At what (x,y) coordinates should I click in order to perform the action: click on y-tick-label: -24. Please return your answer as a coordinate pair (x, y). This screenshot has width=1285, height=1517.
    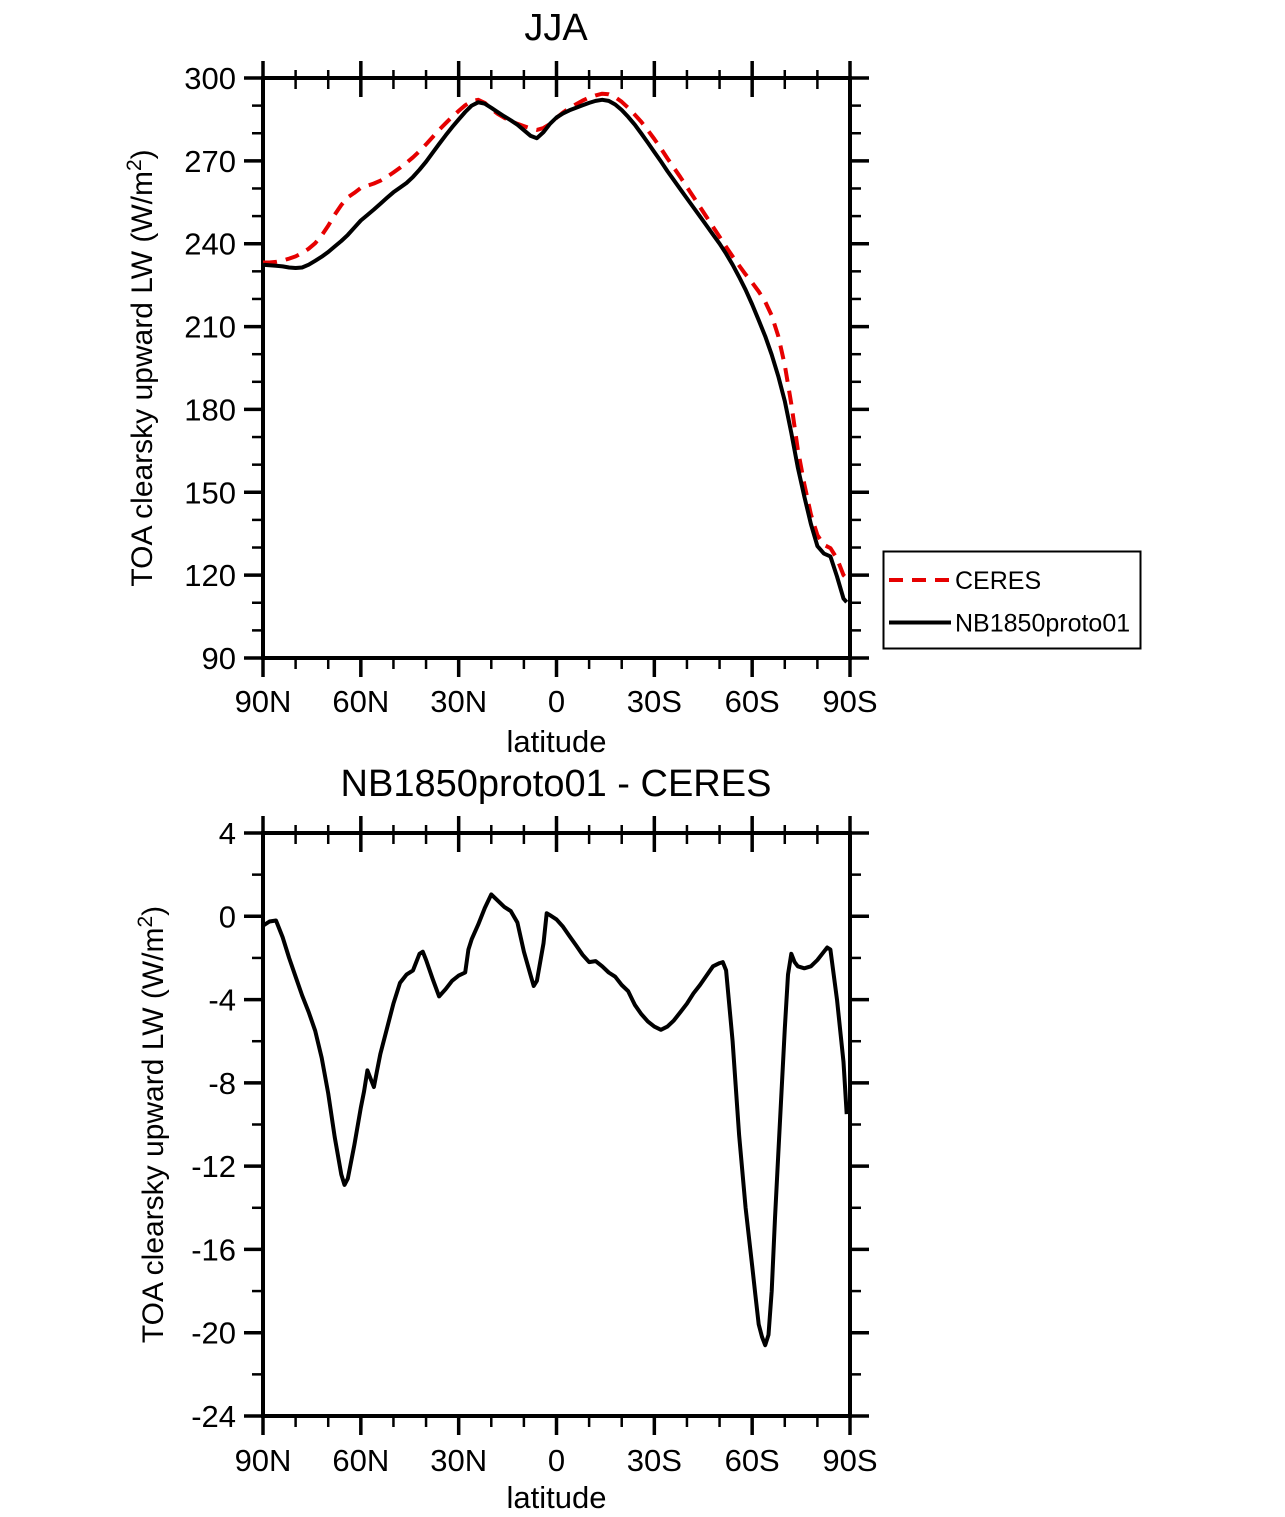
    Looking at the image, I should click on (213, 1416).